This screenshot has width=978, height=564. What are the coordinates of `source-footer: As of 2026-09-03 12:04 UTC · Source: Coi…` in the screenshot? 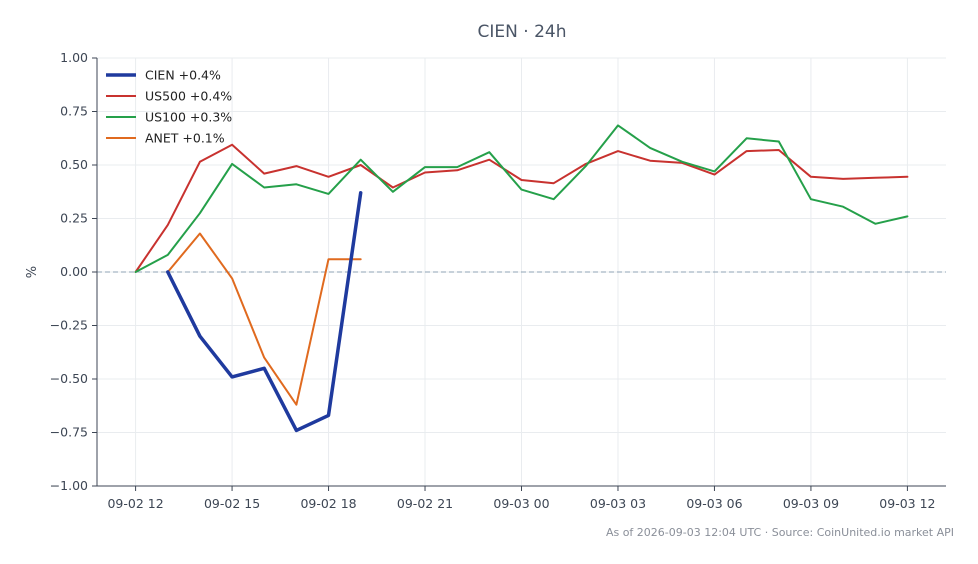 It's located at (779, 532).